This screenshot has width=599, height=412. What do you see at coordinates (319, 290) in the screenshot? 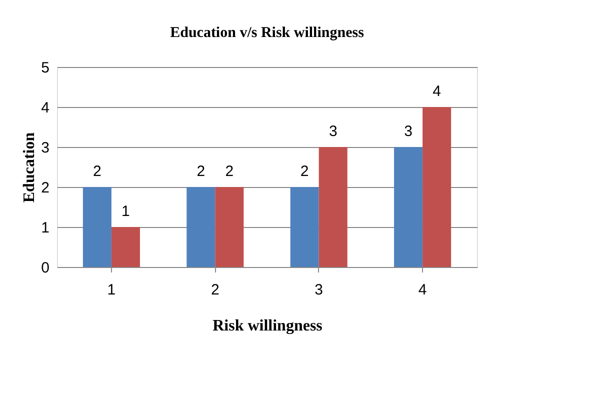
I see `x-tick-label: 3` at bounding box center [319, 290].